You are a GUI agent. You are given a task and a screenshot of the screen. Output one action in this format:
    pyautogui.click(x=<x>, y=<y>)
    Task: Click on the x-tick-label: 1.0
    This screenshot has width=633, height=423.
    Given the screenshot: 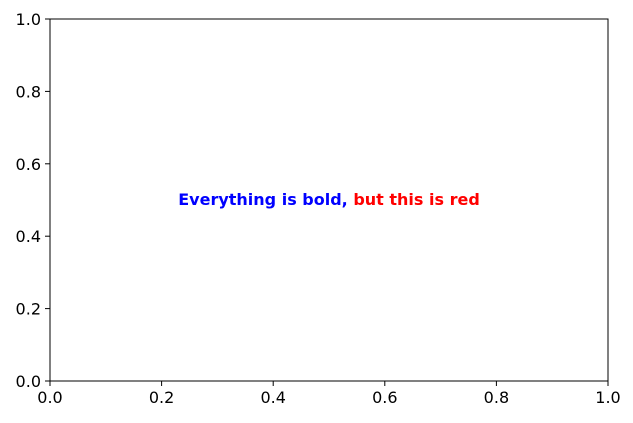 What is the action you would take?
    pyautogui.click(x=607, y=397)
    